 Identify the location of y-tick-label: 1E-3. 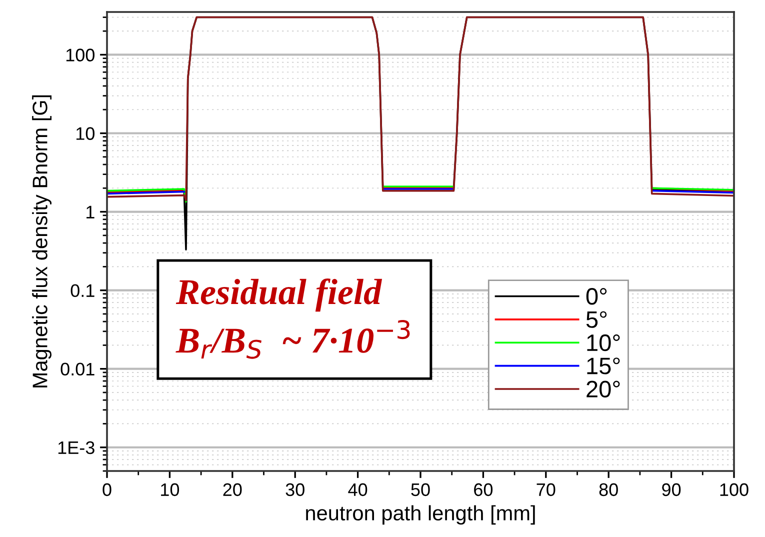
(76, 447).